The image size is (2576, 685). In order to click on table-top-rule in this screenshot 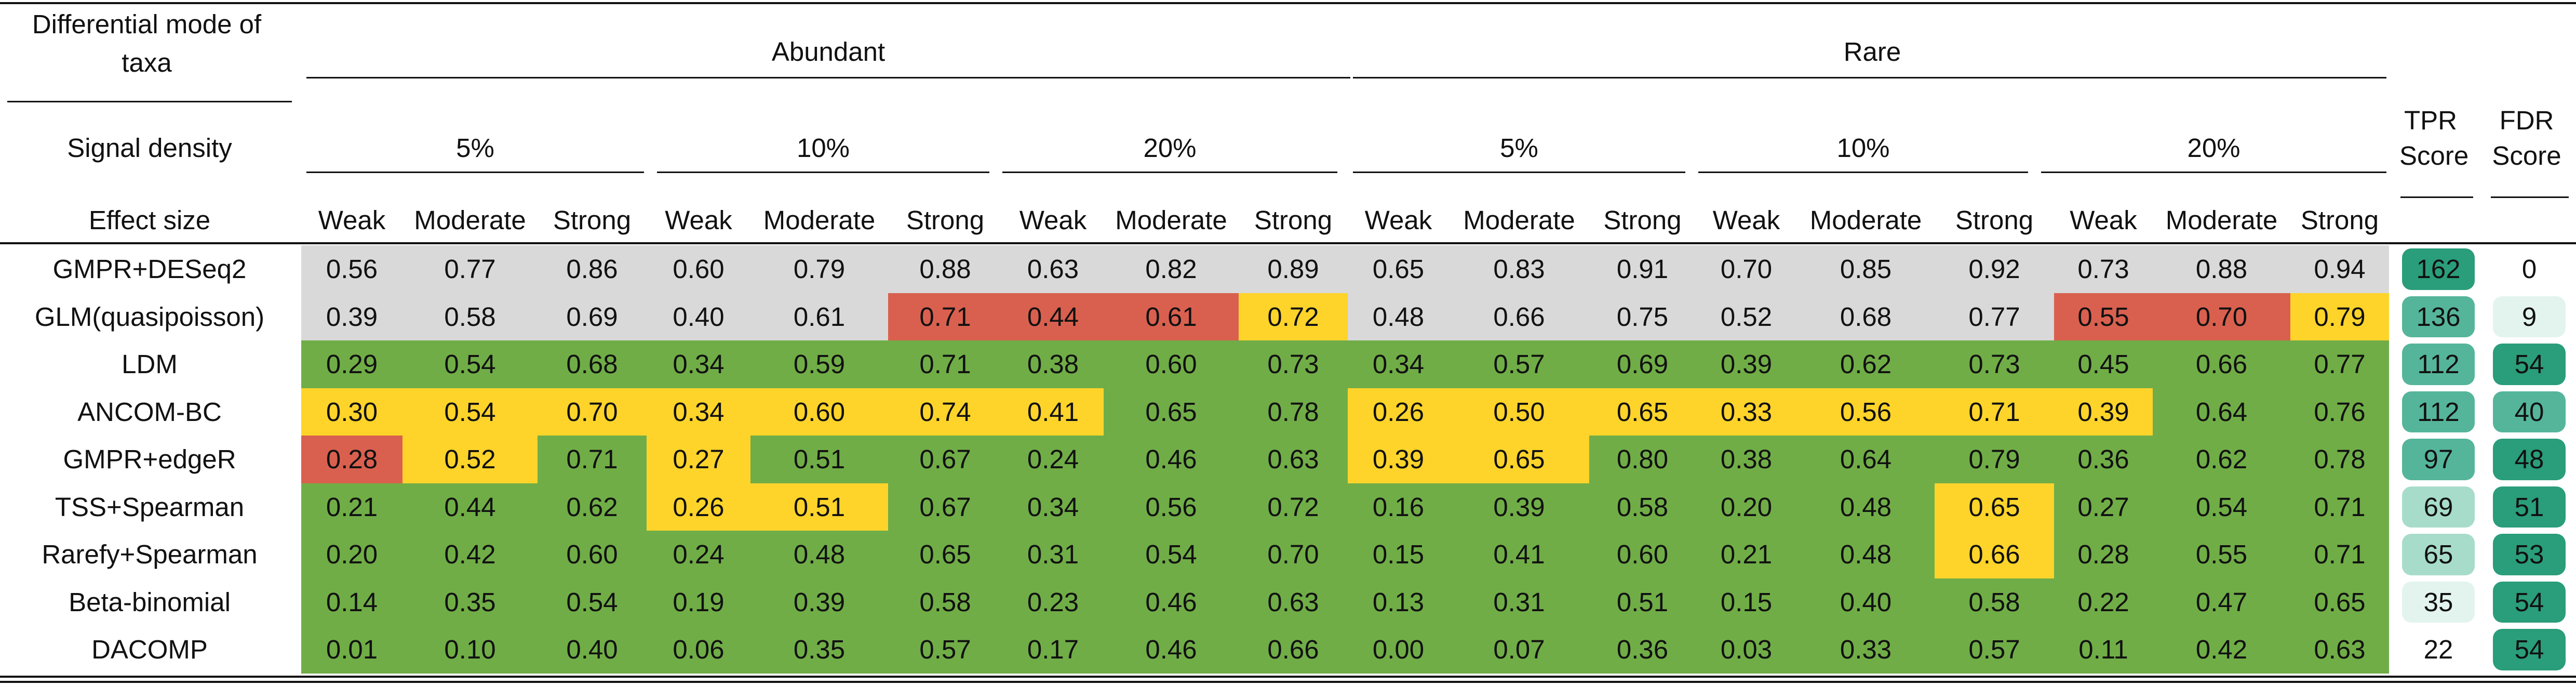, I will do `click(1288, 3)`.